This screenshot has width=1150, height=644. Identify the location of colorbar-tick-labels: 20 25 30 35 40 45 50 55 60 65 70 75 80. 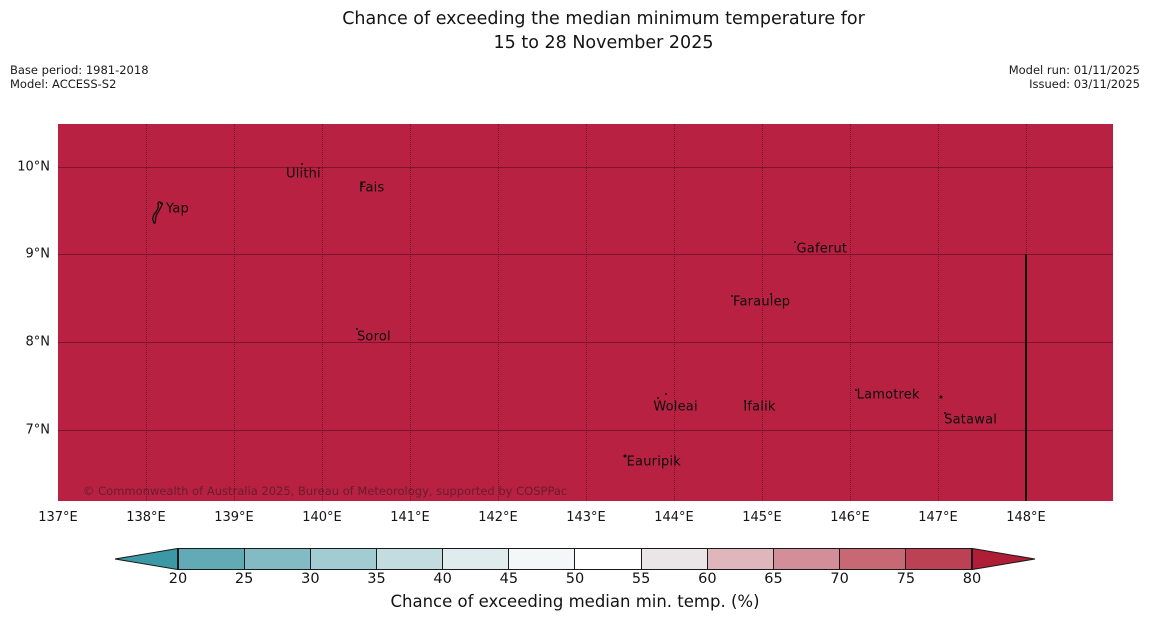
(575, 581).